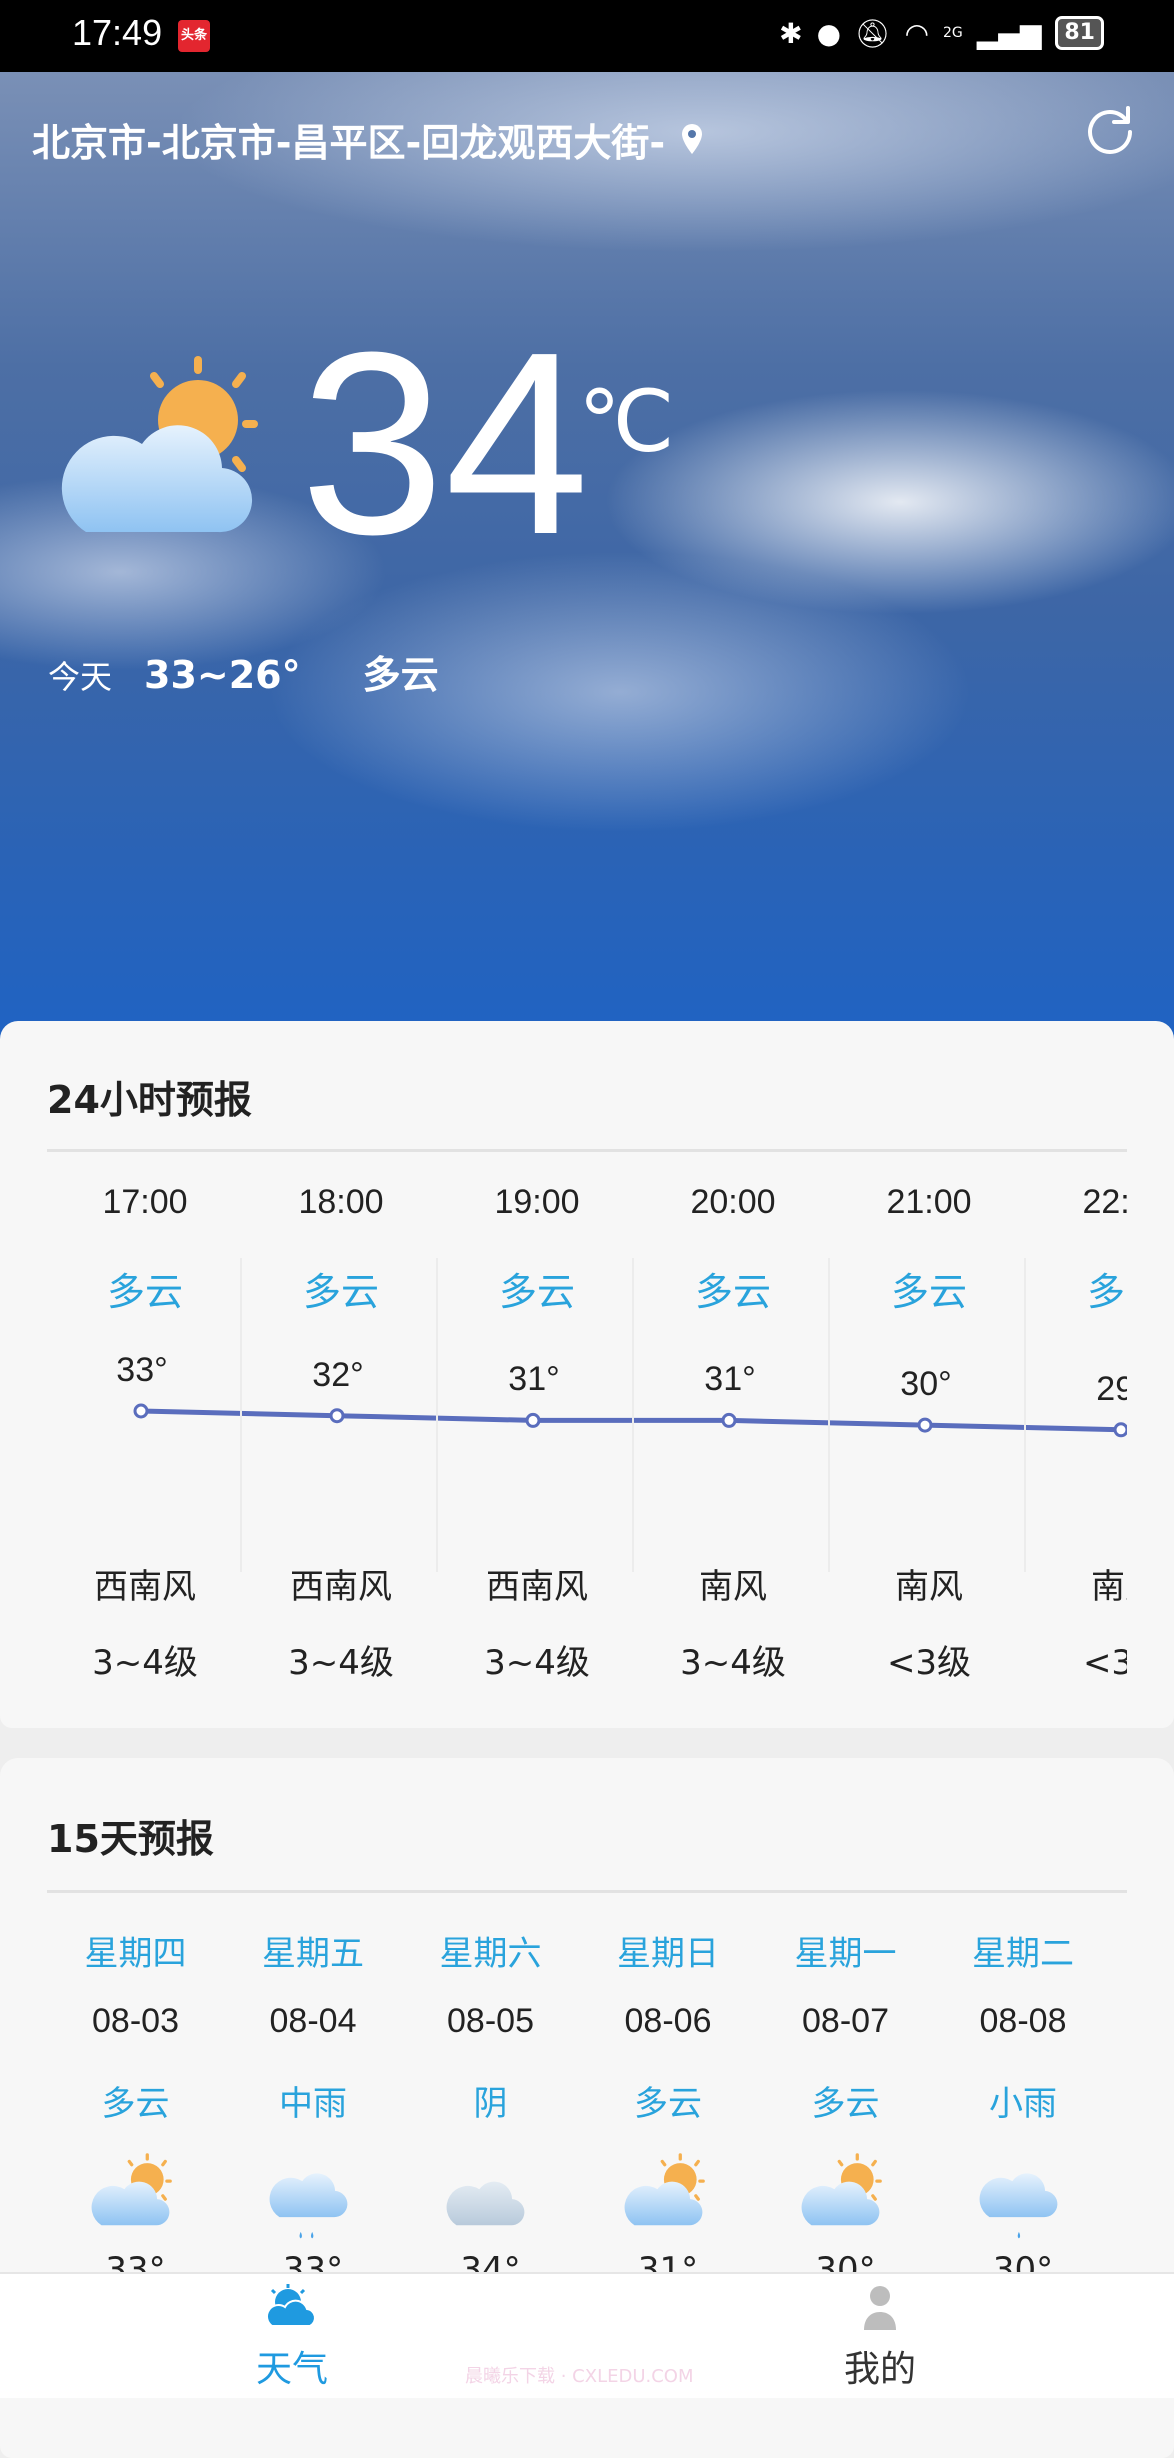 Image resolution: width=1174 pixels, height=2458 pixels. I want to click on location-status-icon: ●, so click(829, 33).